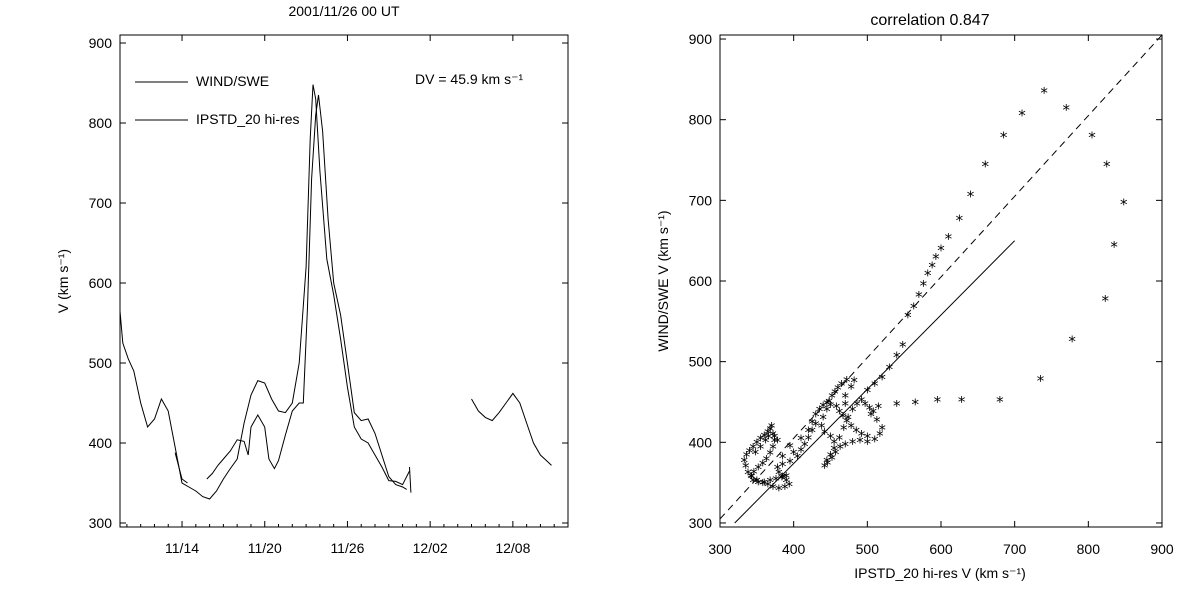 Image resolution: width=1200 pixels, height=600 pixels. What do you see at coordinates (232, 81) in the screenshot?
I see `legend-label-wind-swe: WIND/SWE` at bounding box center [232, 81].